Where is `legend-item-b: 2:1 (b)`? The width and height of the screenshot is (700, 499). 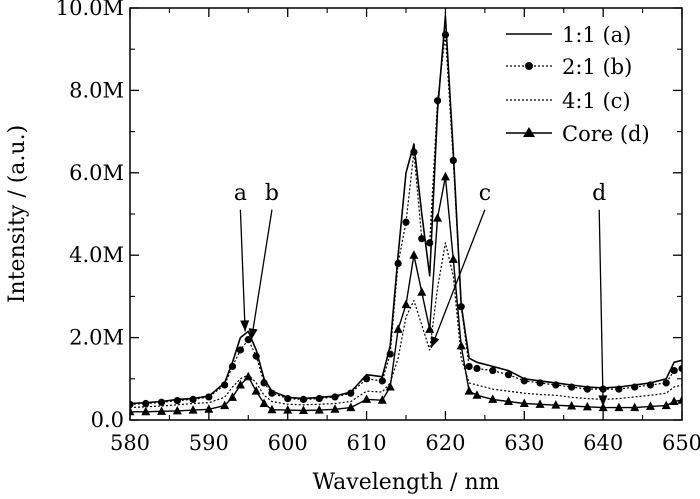 legend-item-b: 2:1 (b) is located at coordinates (569, 67).